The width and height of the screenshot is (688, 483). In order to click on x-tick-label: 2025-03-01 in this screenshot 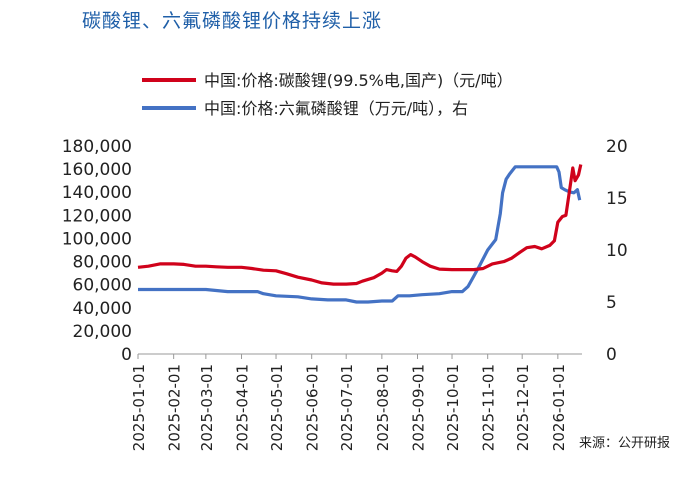, I will do `click(207, 407)`.